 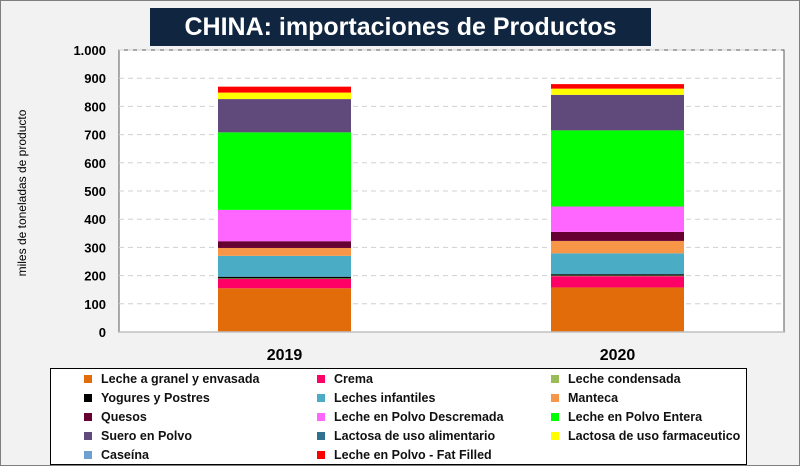 I want to click on legend-item: Leche en Polvo Entera, so click(x=626, y=417).